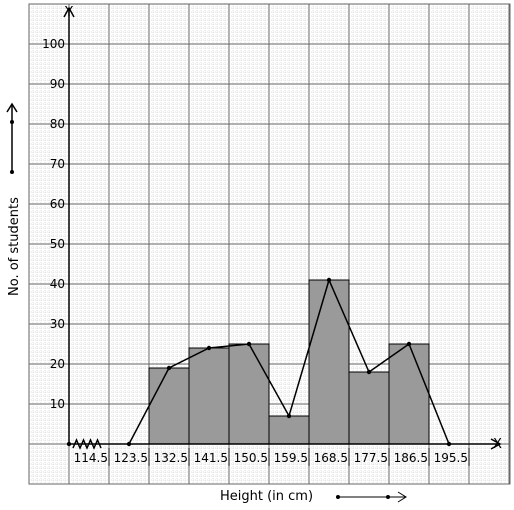  I want to click on x-axis-arrowhead, so click(496, 444).